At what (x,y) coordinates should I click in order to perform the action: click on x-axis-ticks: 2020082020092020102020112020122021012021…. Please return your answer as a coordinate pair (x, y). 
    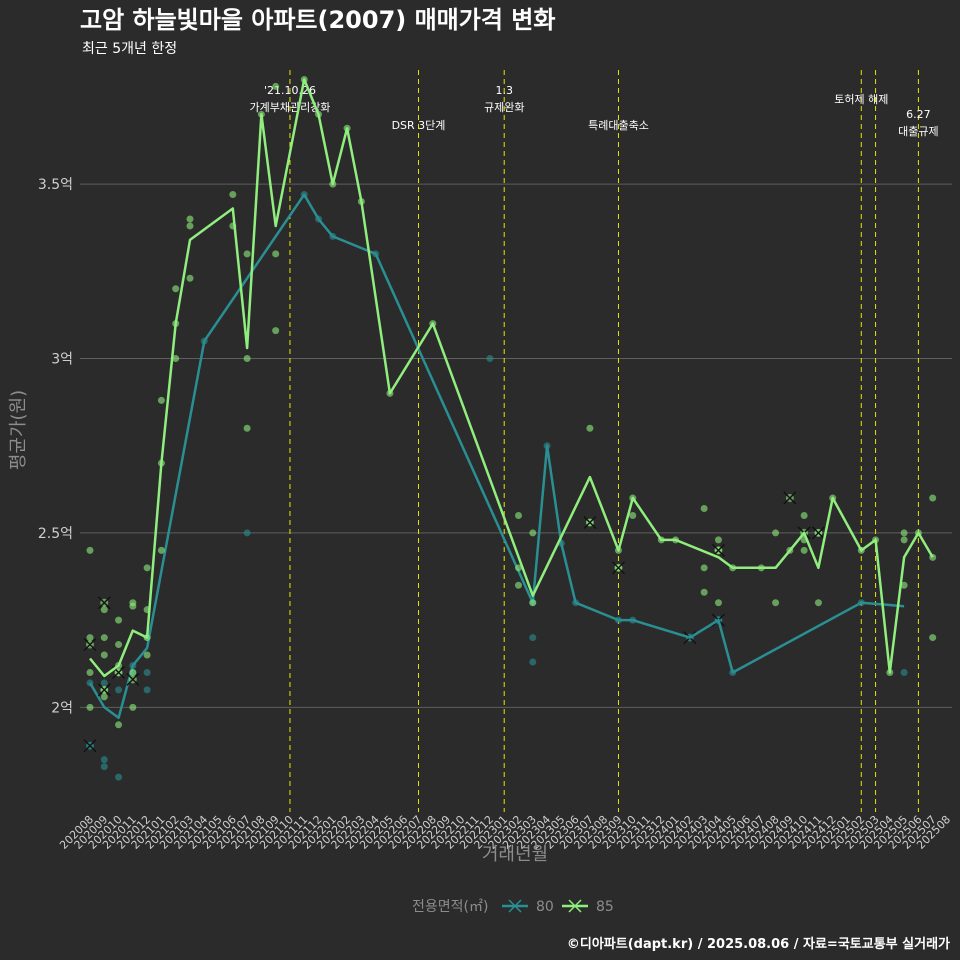
    Looking at the image, I should click on (505, 832).